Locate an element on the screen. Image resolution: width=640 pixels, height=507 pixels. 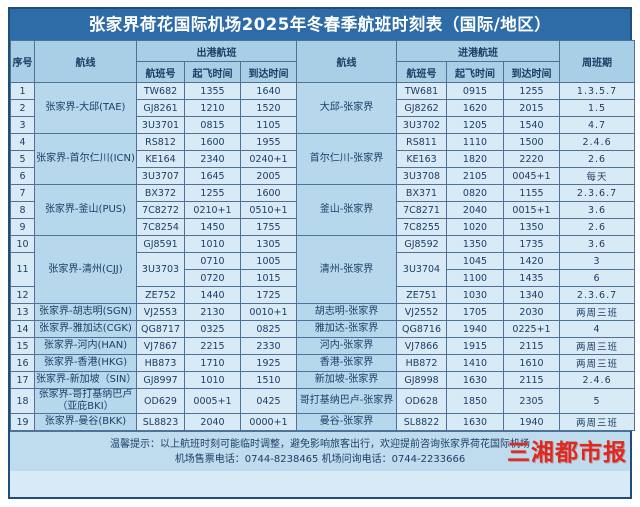
seq-cell: 9 is located at coordinates (22, 227).